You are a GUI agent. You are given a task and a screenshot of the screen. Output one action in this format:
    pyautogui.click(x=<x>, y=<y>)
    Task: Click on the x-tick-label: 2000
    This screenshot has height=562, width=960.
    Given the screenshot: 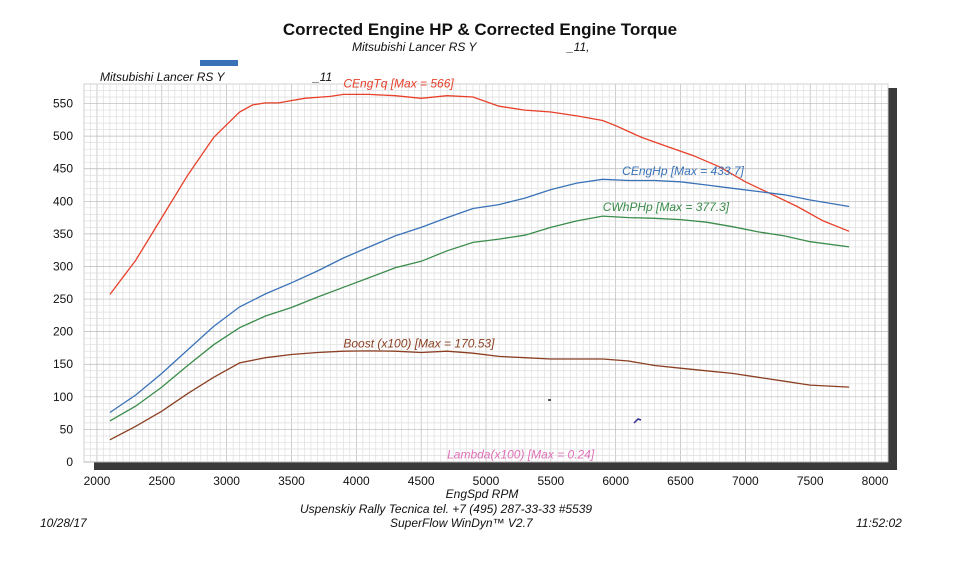 What is the action you would take?
    pyautogui.click(x=97, y=481)
    